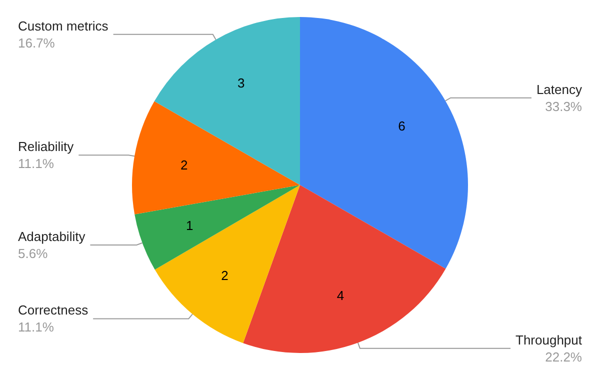 Image resolution: width=600 pixels, height=371 pixels. Describe the element at coordinates (402, 126) in the screenshot. I see `text: 6` at that location.